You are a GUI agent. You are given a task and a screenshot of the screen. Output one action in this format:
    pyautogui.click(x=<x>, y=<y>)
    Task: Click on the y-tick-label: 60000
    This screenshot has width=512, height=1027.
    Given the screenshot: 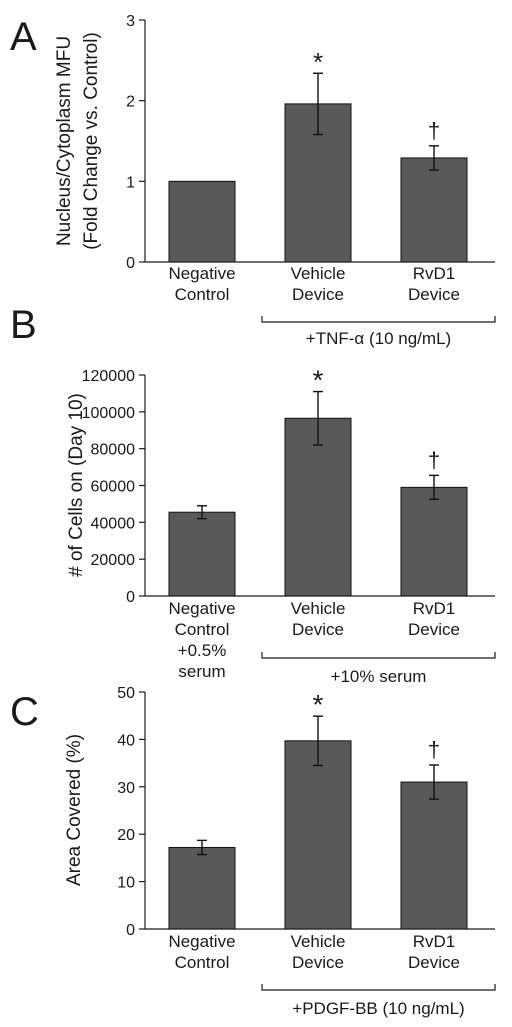 What is the action you would take?
    pyautogui.click(x=113, y=487)
    